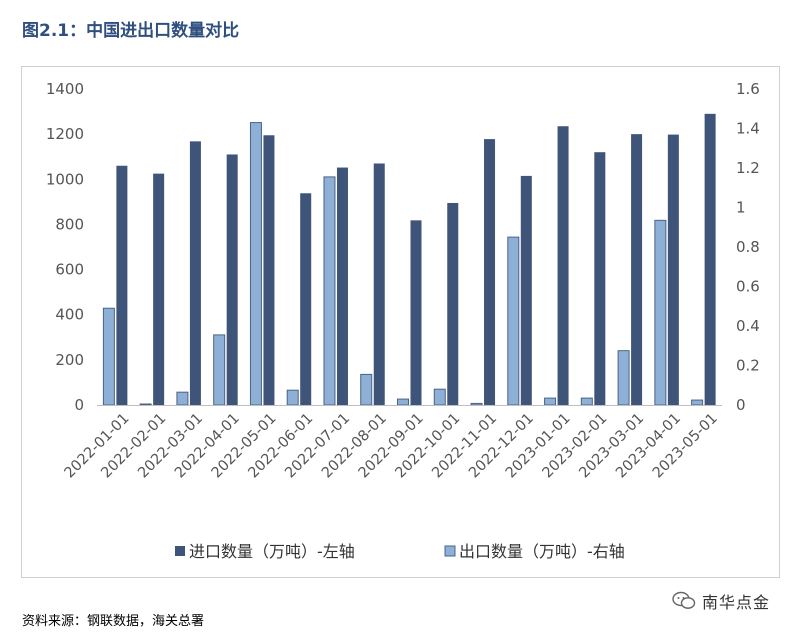  I want to click on legend-swatch-export, so click(450, 551).